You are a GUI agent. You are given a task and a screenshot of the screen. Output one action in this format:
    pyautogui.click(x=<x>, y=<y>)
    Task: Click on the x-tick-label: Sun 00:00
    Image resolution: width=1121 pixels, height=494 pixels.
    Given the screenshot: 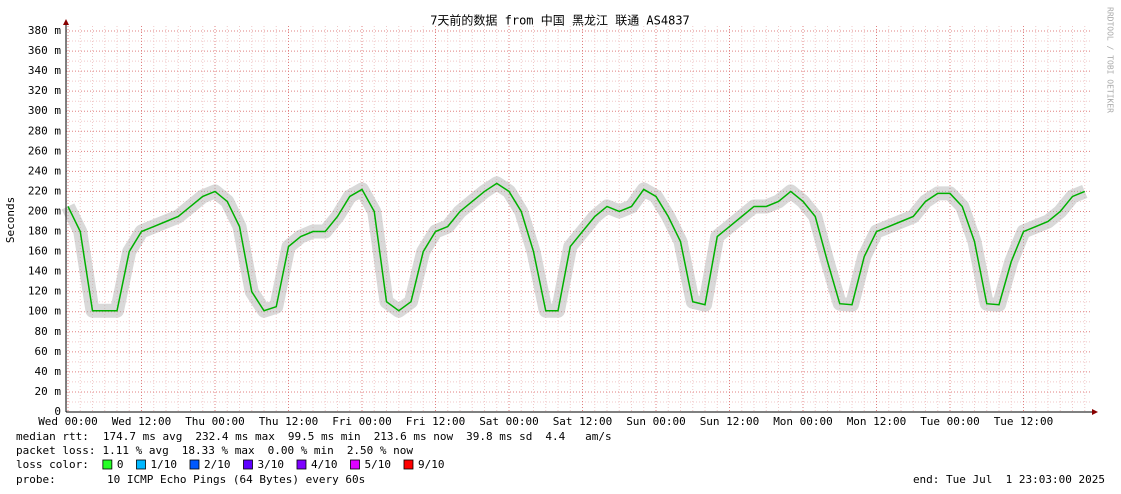 What is the action you would take?
    pyautogui.click(x=656, y=421)
    